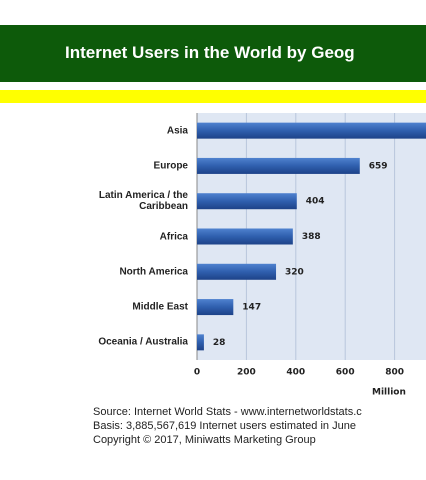 This screenshot has width=426, height=480. Describe the element at coordinates (294, 272) in the screenshot. I see `value-label: 320` at that location.